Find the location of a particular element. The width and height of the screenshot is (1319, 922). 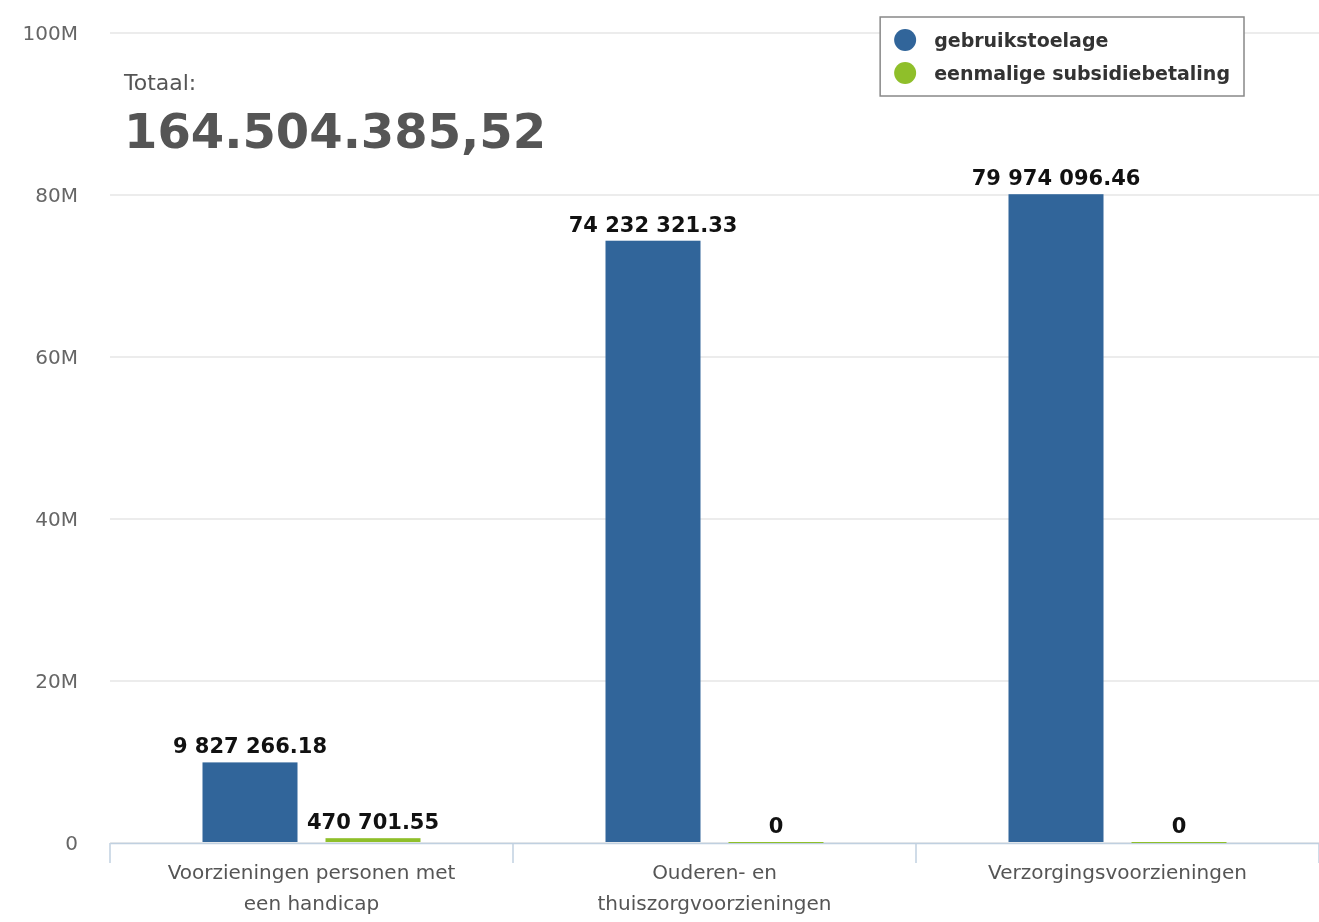

x-tick-label: Verzorgingsvoorzieningen is located at coordinates (1117, 872).